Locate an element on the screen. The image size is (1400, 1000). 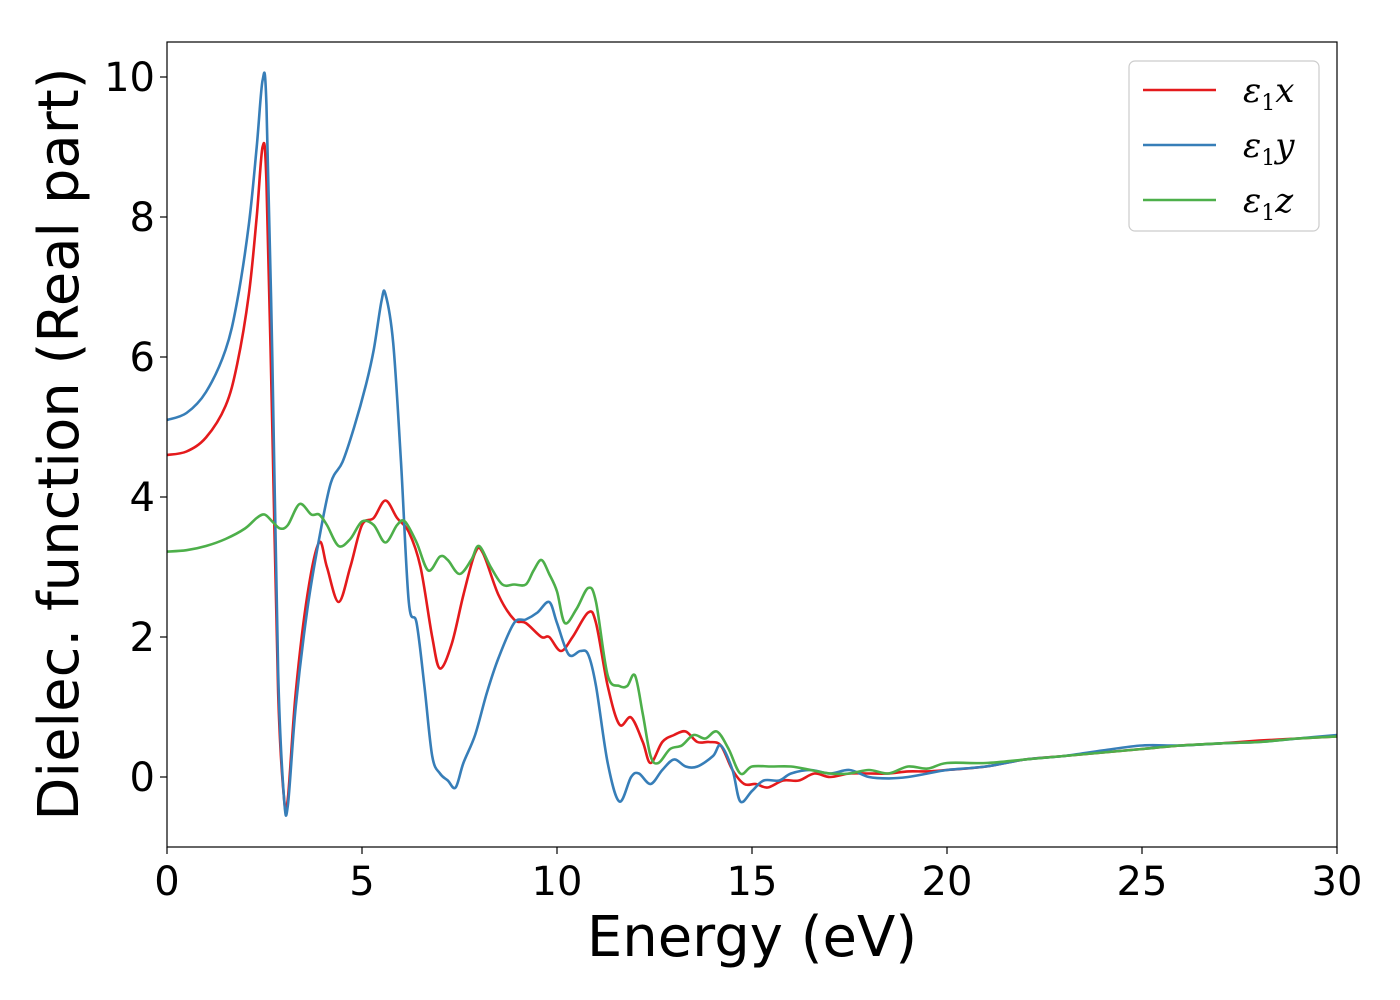
x-tick-label: 25 is located at coordinates (1142, 882).